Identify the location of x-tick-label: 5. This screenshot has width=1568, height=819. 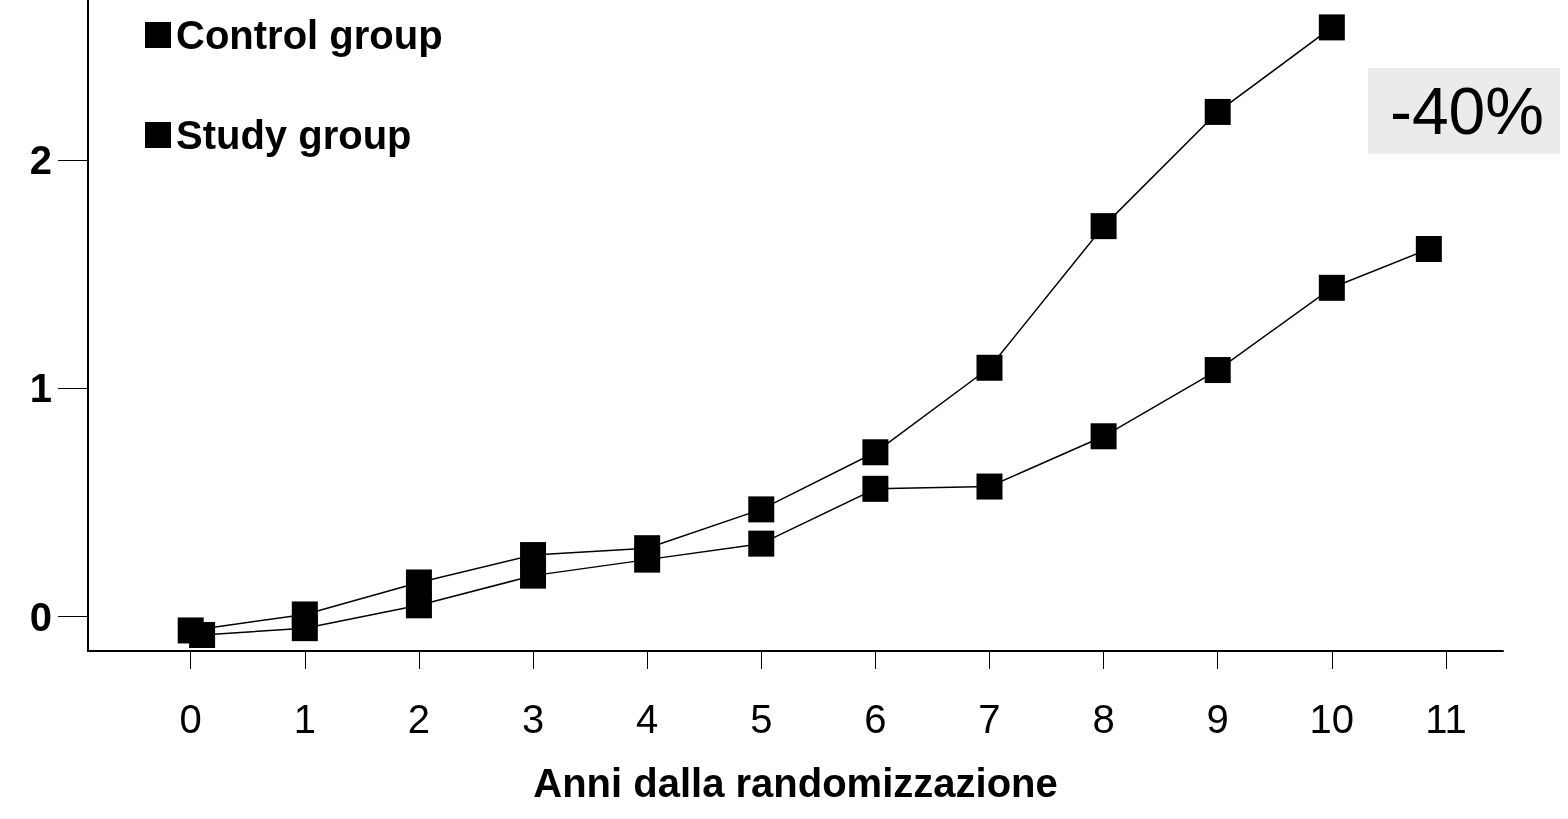
(761, 719).